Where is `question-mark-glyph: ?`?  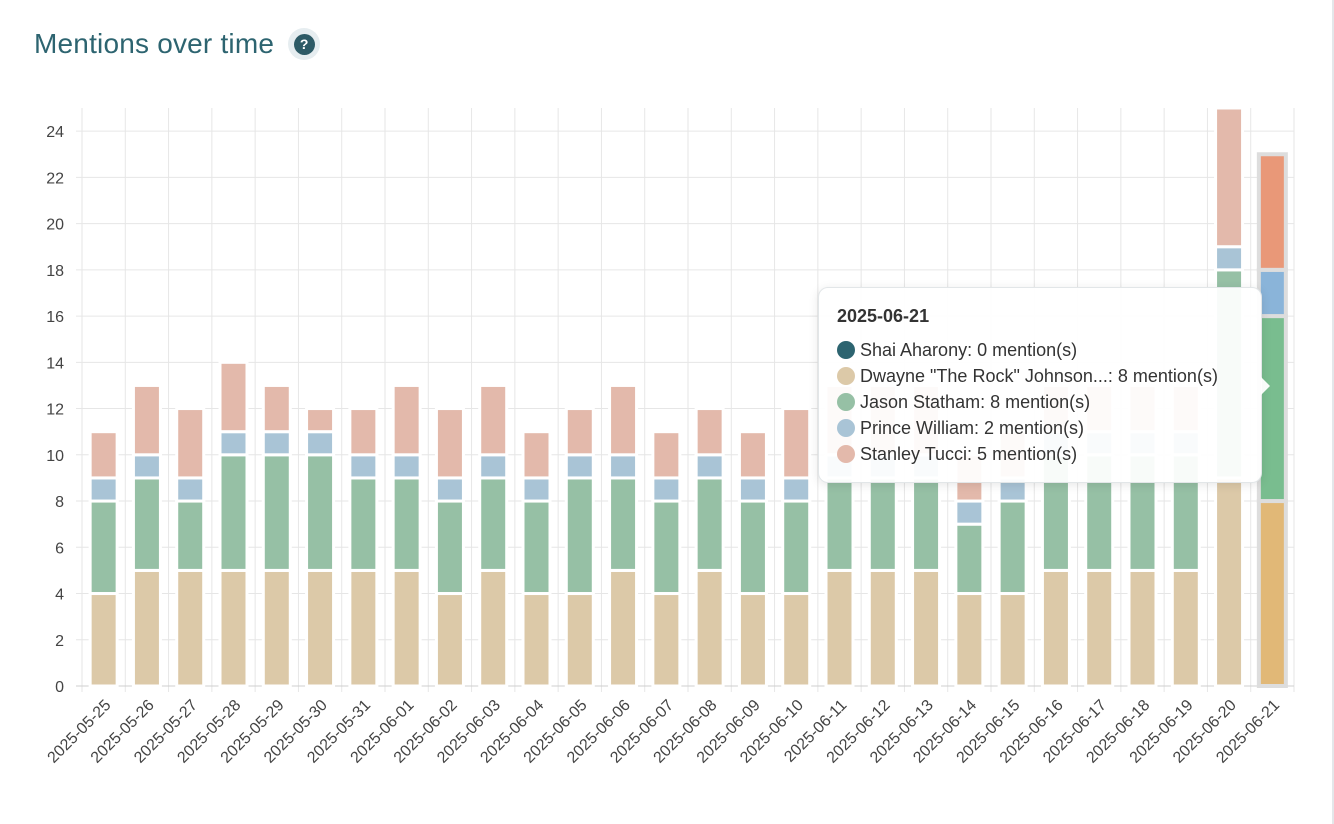
question-mark-glyph: ? is located at coordinates (304, 44).